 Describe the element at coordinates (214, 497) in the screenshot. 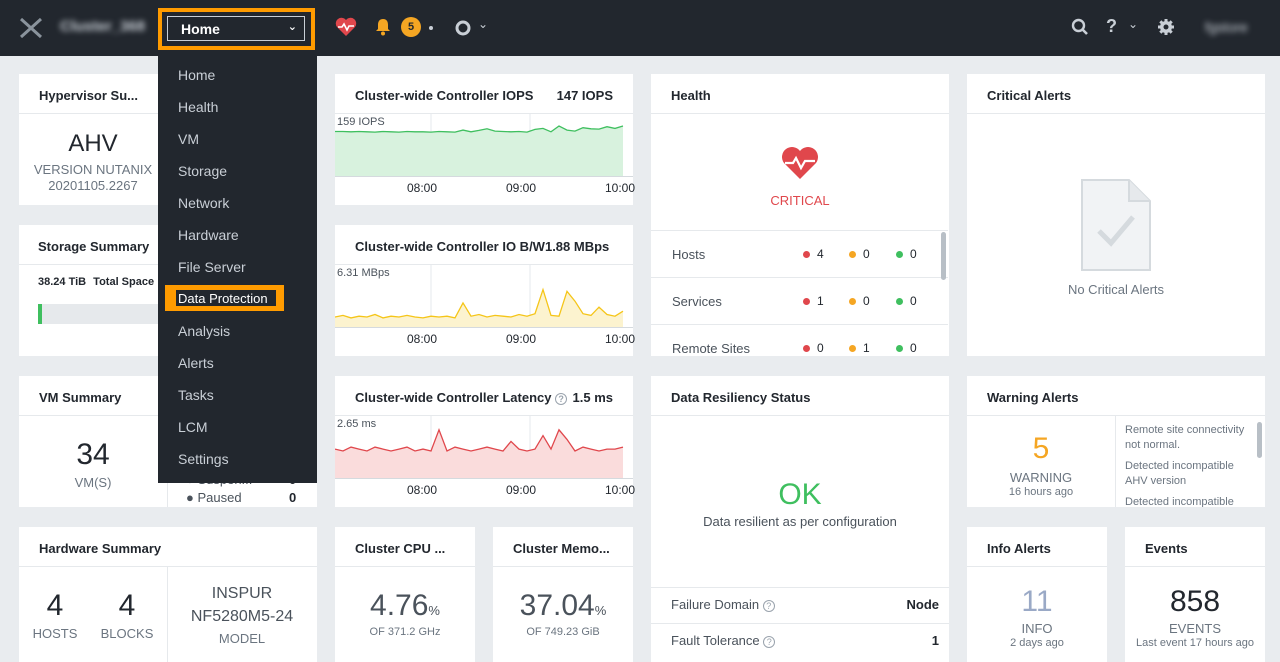

I see `vm-row-paused: ● Paused` at that location.